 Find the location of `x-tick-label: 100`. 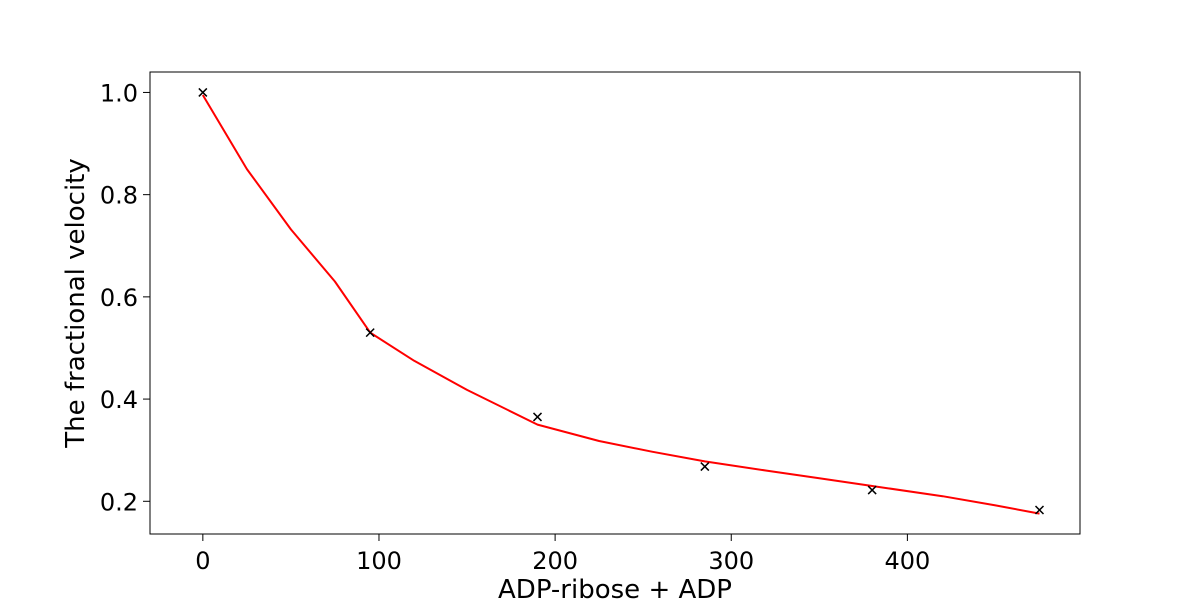

x-tick-label: 100 is located at coordinates (379, 561).